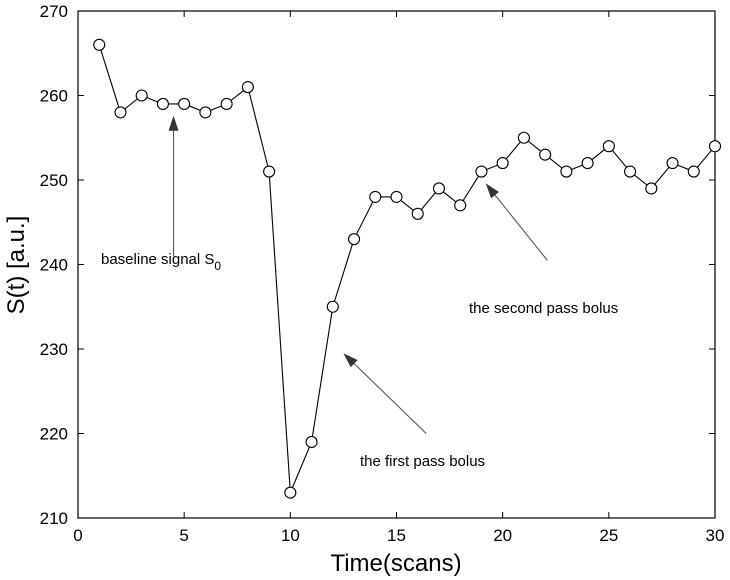 This screenshot has height=580, width=730. What do you see at coordinates (54, 434) in the screenshot?
I see `y-tick-label: 220` at bounding box center [54, 434].